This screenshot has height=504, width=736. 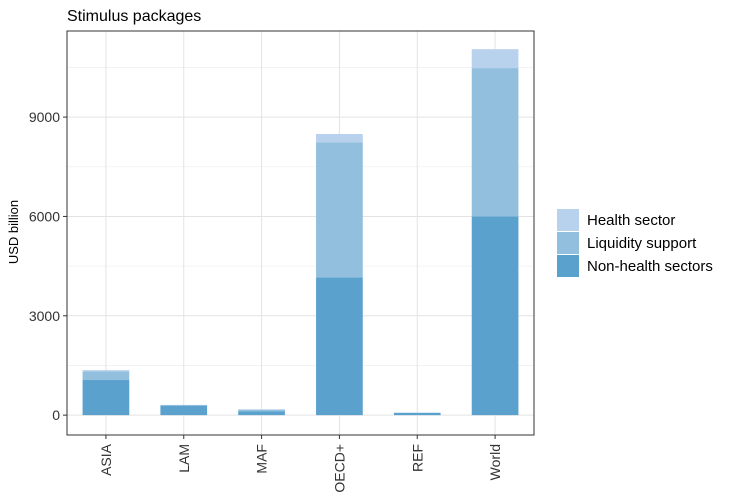 What do you see at coordinates (106, 398) in the screenshot?
I see `bar-ASIA-non-health-sectors` at bounding box center [106, 398].